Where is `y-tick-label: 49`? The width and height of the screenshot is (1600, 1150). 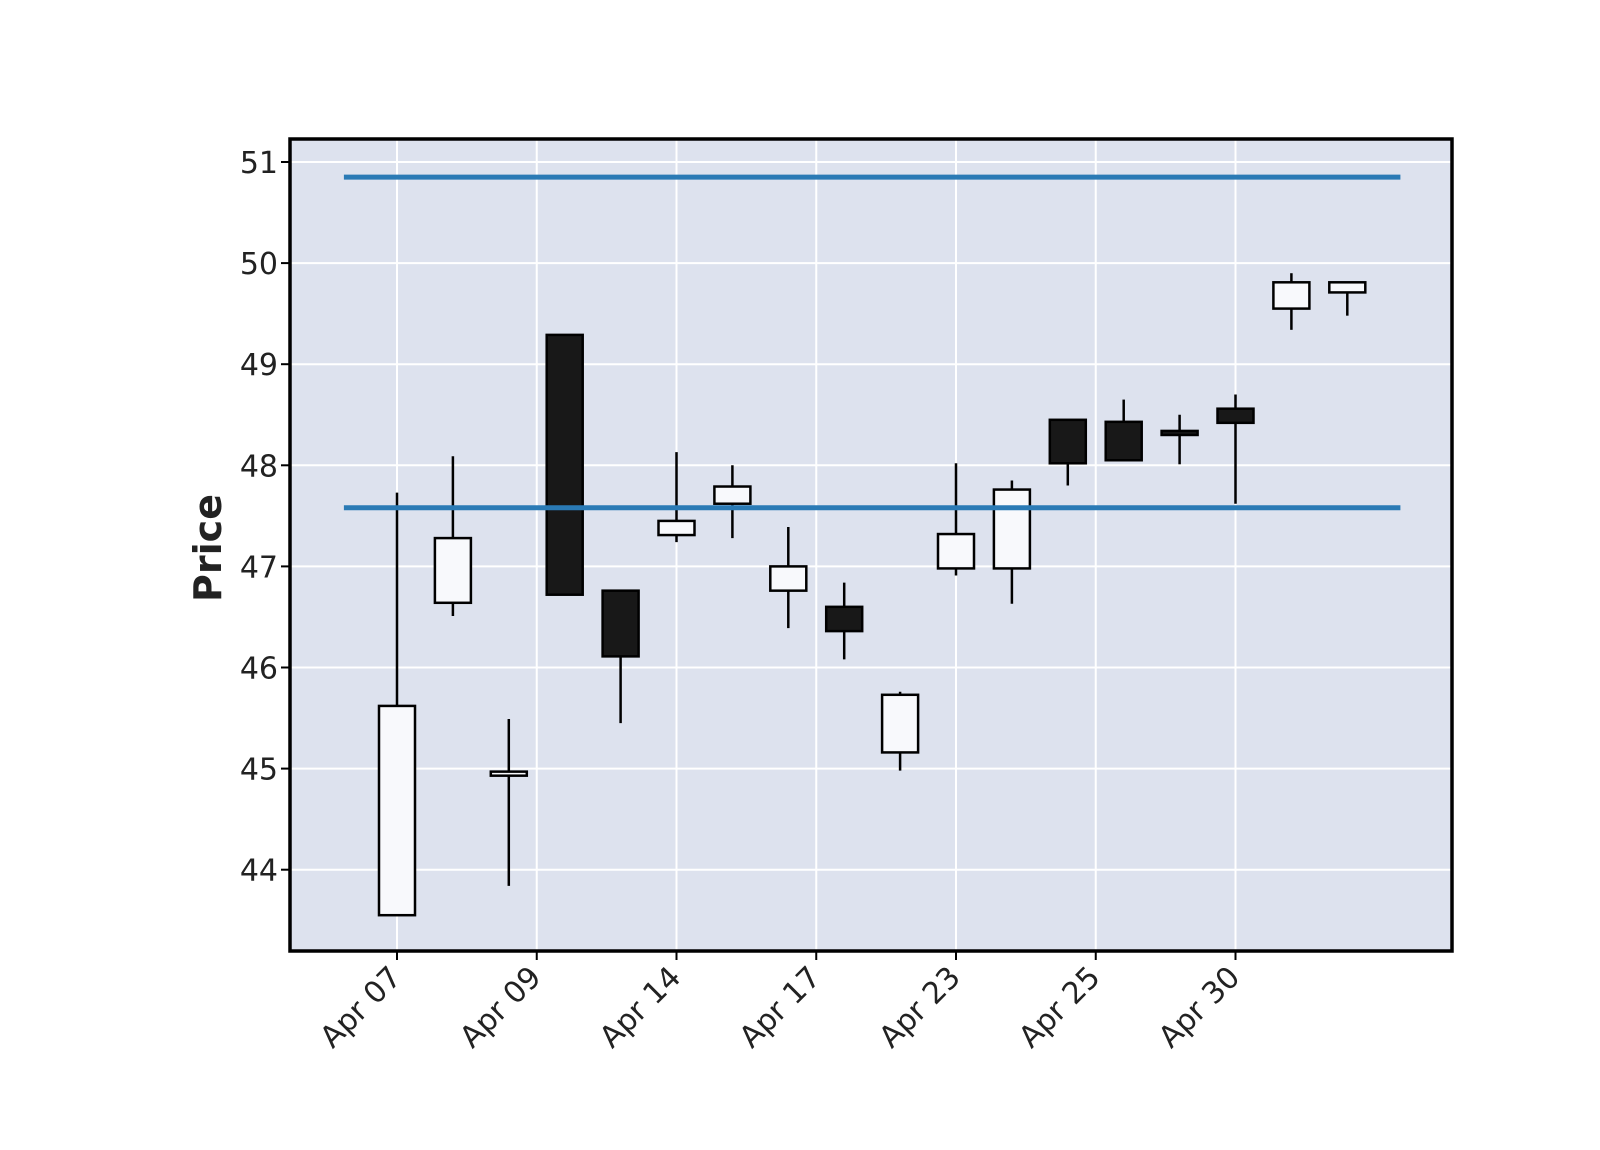 y-tick-label: 49 is located at coordinates (259, 365).